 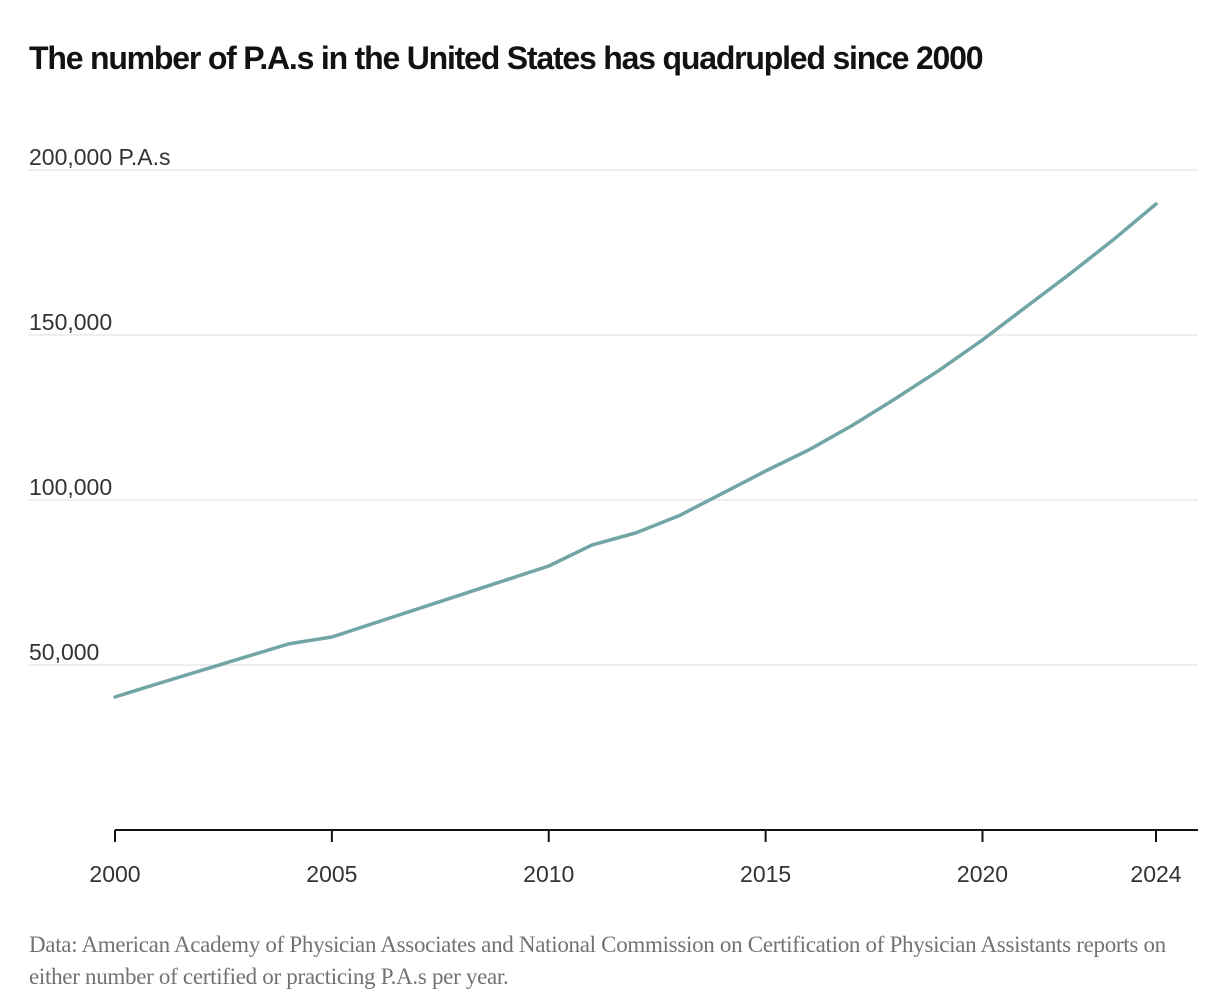 What do you see at coordinates (643, 858) in the screenshot?
I see `x-axis: 2000 2005 2010 2015 2020 2024` at bounding box center [643, 858].